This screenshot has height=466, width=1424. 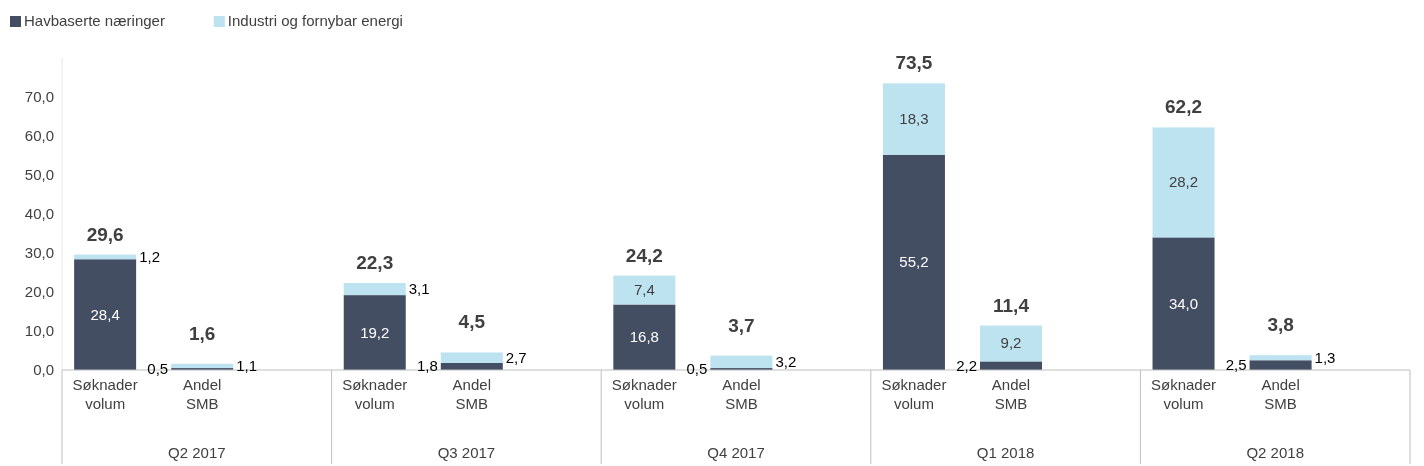 I want to click on data-label: 1,1, so click(x=247, y=365).